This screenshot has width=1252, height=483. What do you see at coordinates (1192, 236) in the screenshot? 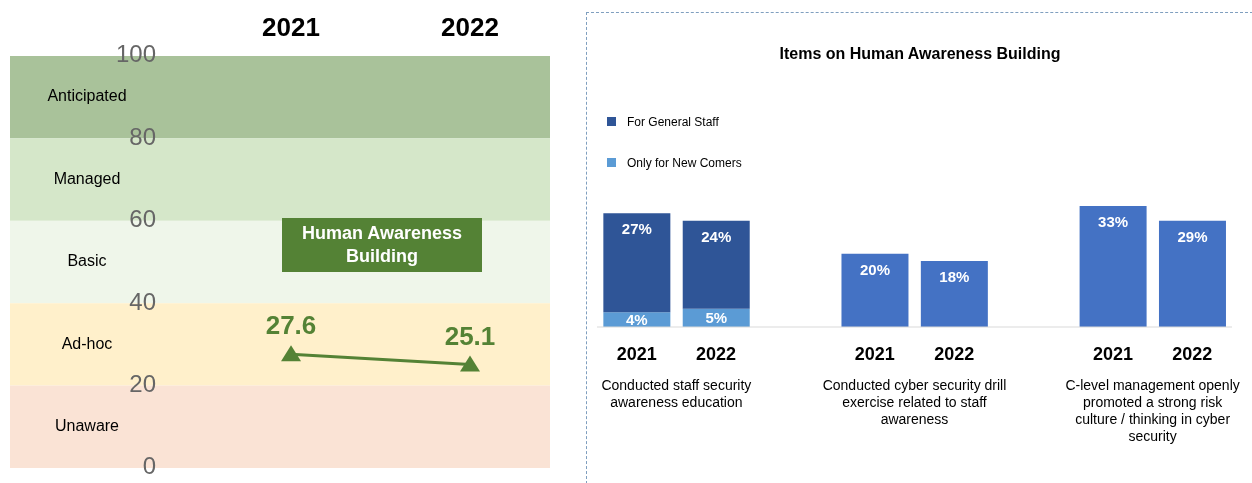
I see `data-label: 29%` at bounding box center [1192, 236].